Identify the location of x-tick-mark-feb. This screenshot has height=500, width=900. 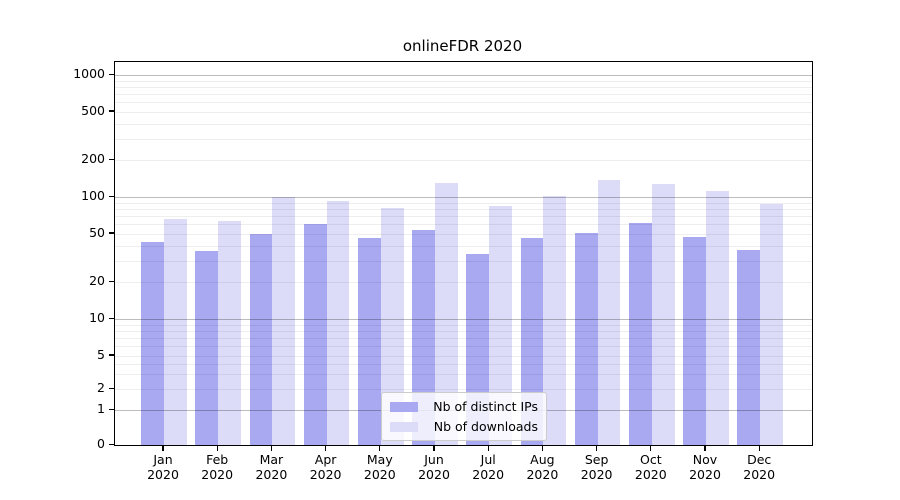
(217, 448).